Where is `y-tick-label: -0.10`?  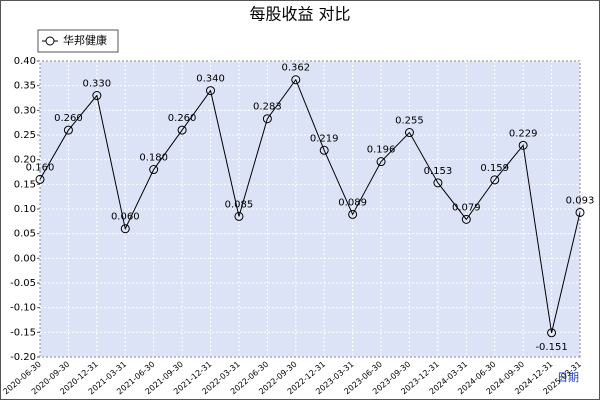 y-tick-label: -0.10 is located at coordinates (23, 308).